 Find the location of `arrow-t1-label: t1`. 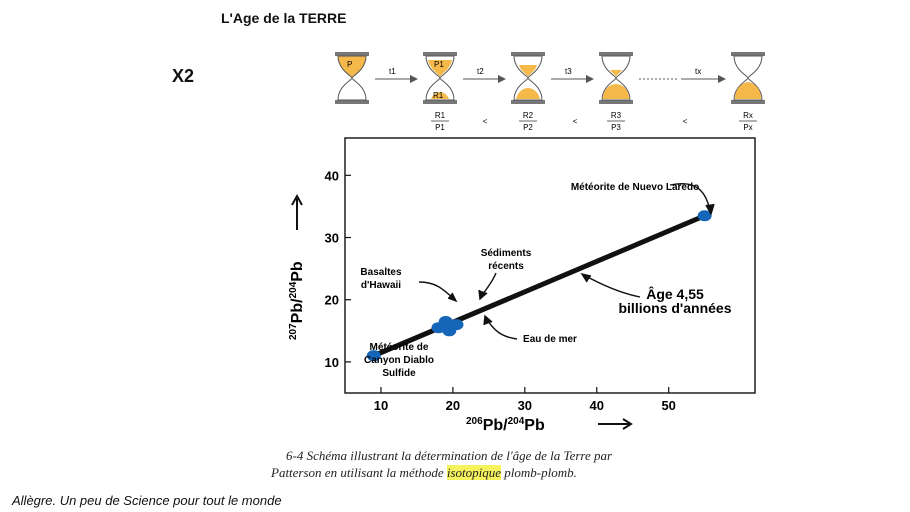

arrow-t1-label: t1 is located at coordinates (392, 71).